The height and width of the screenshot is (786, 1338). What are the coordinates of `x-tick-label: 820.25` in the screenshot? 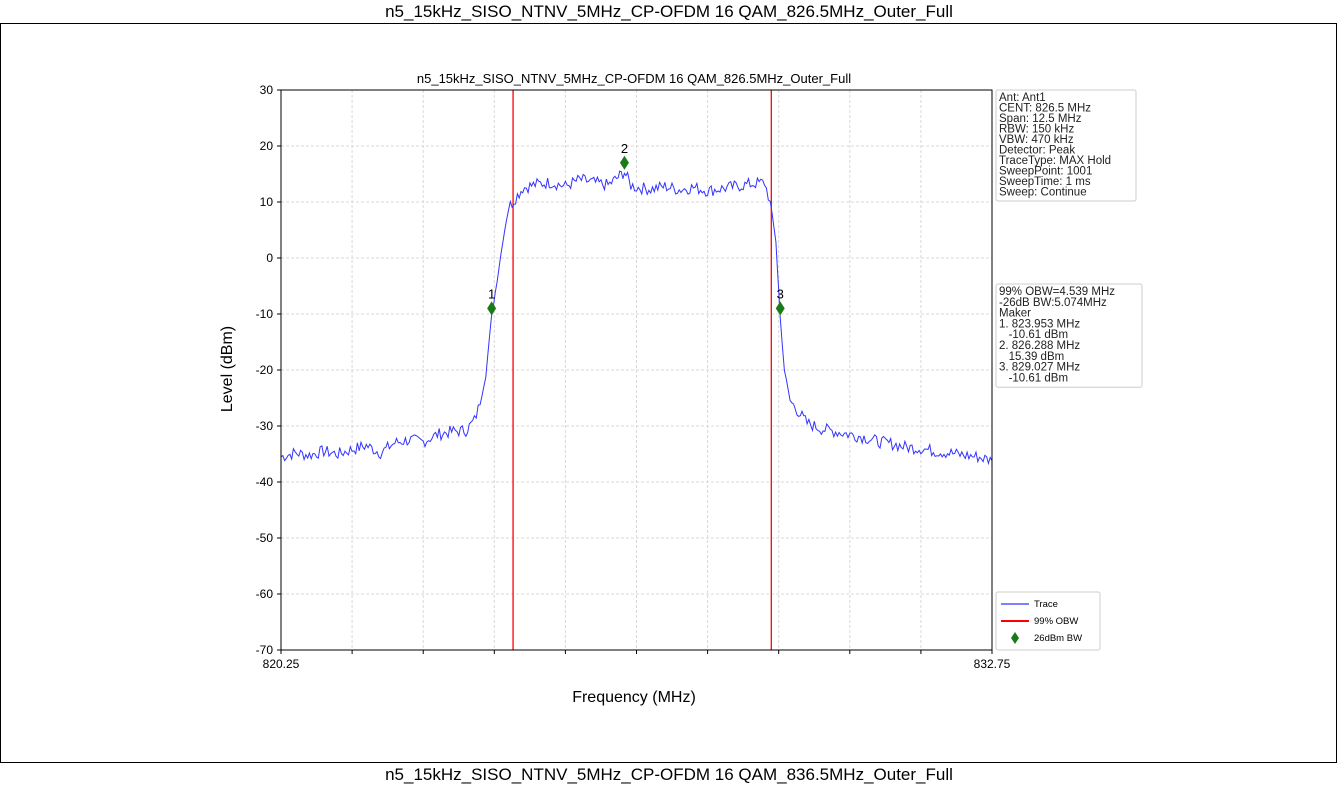 It's located at (281, 664).